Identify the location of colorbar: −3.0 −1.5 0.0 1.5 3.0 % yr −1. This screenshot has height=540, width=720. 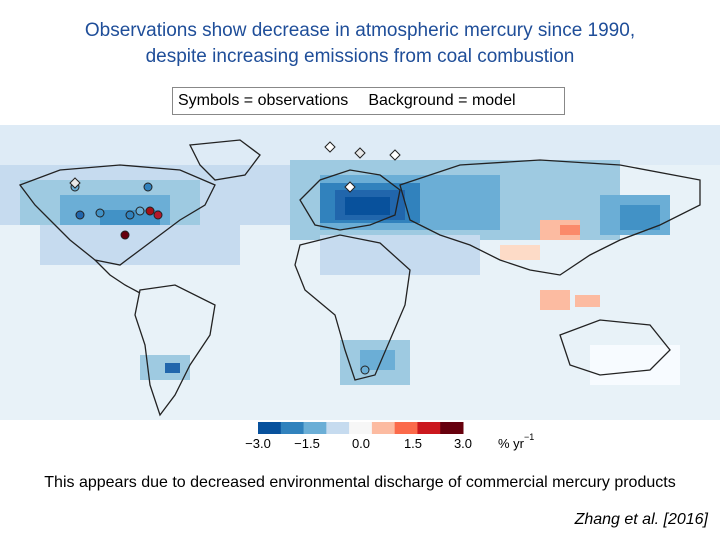
(389, 436).